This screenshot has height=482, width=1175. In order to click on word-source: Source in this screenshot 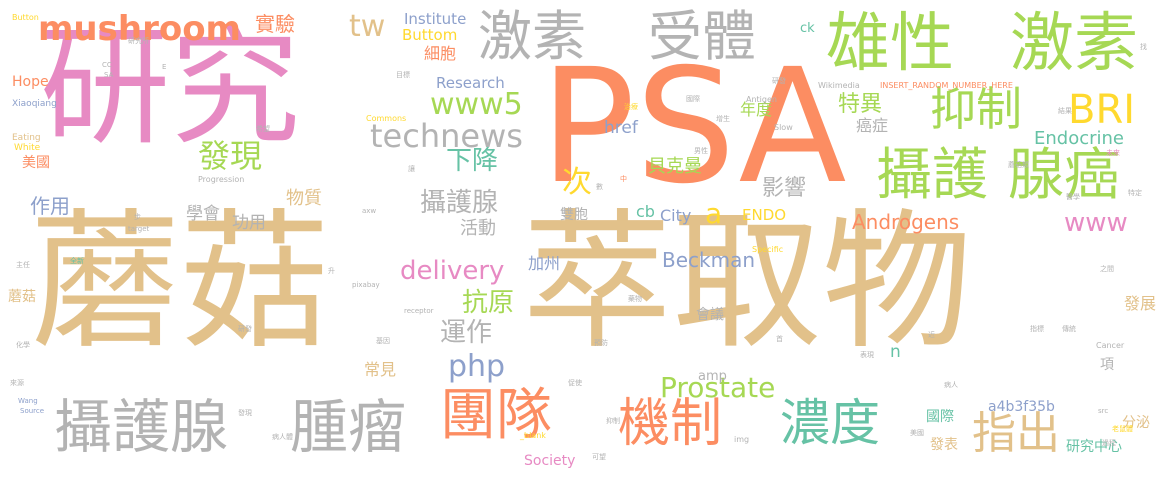, I will do `click(32, 411)`.